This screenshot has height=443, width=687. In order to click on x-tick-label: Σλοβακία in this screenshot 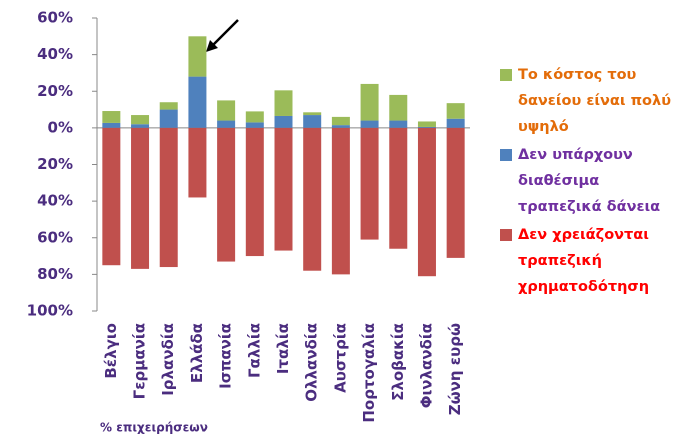, I will do `click(398, 362)`.